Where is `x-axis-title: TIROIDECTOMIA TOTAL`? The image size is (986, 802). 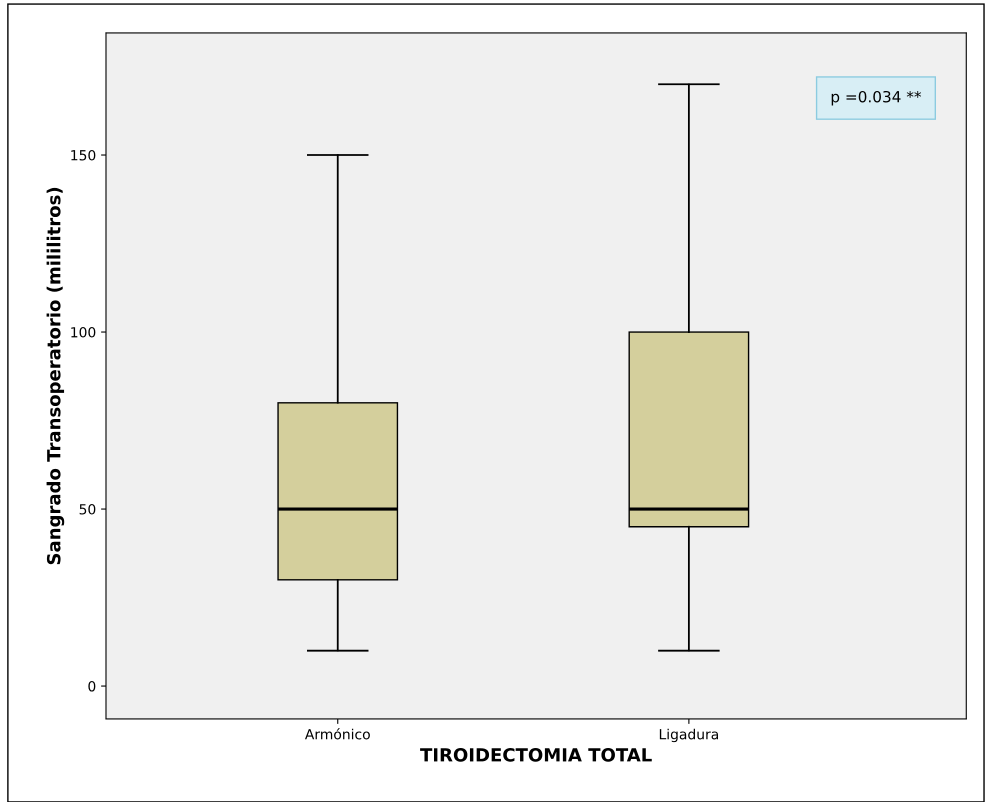 x-axis-title: TIROIDECTOMIA TOTAL is located at coordinates (536, 755).